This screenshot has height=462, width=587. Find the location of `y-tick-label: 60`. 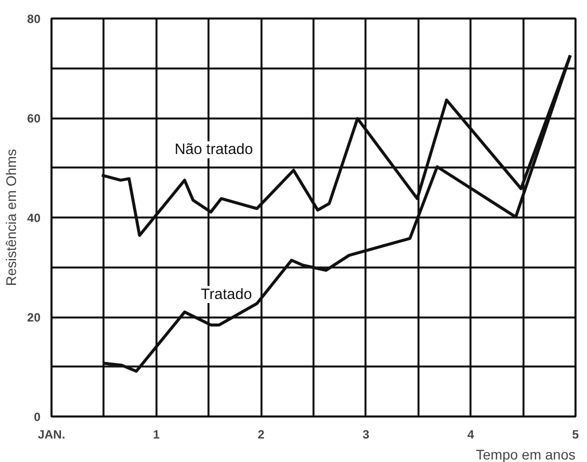

y-tick-label: 60 is located at coordinates (34, 119).